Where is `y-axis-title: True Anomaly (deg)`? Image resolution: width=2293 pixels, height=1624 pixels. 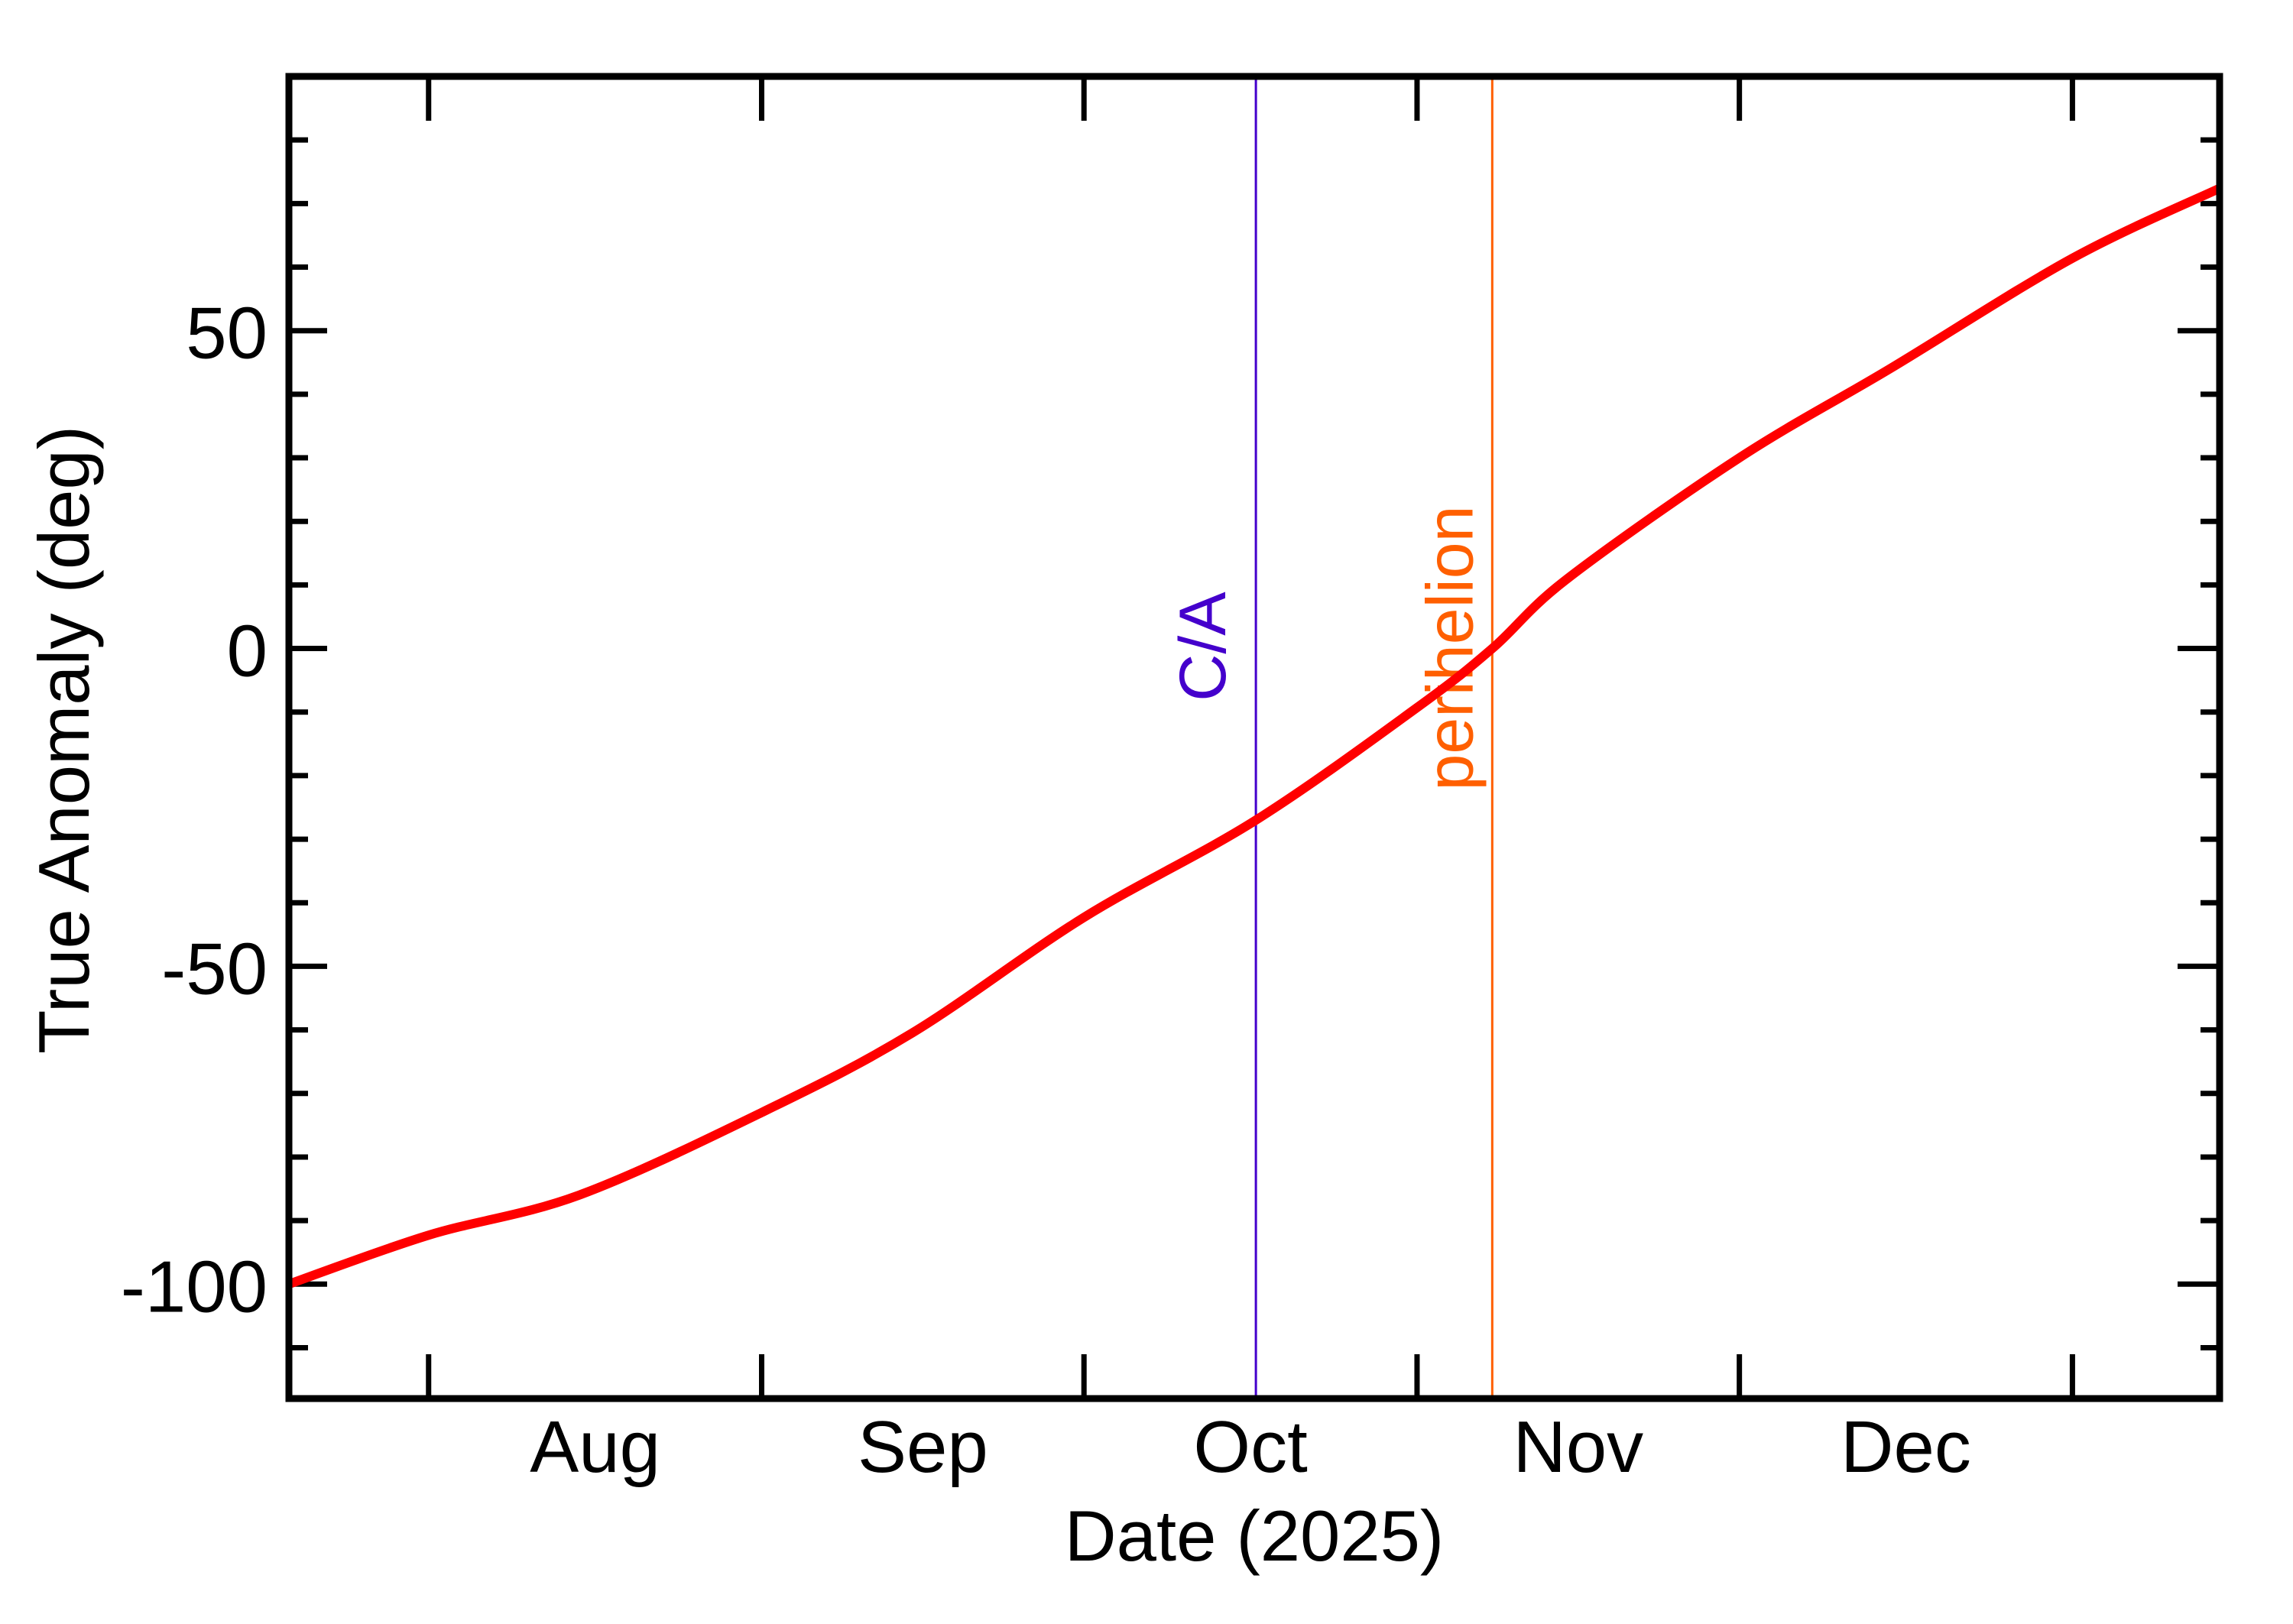 y-axis-title: True Anomaly (deg) is located at coordinates (64, 740).